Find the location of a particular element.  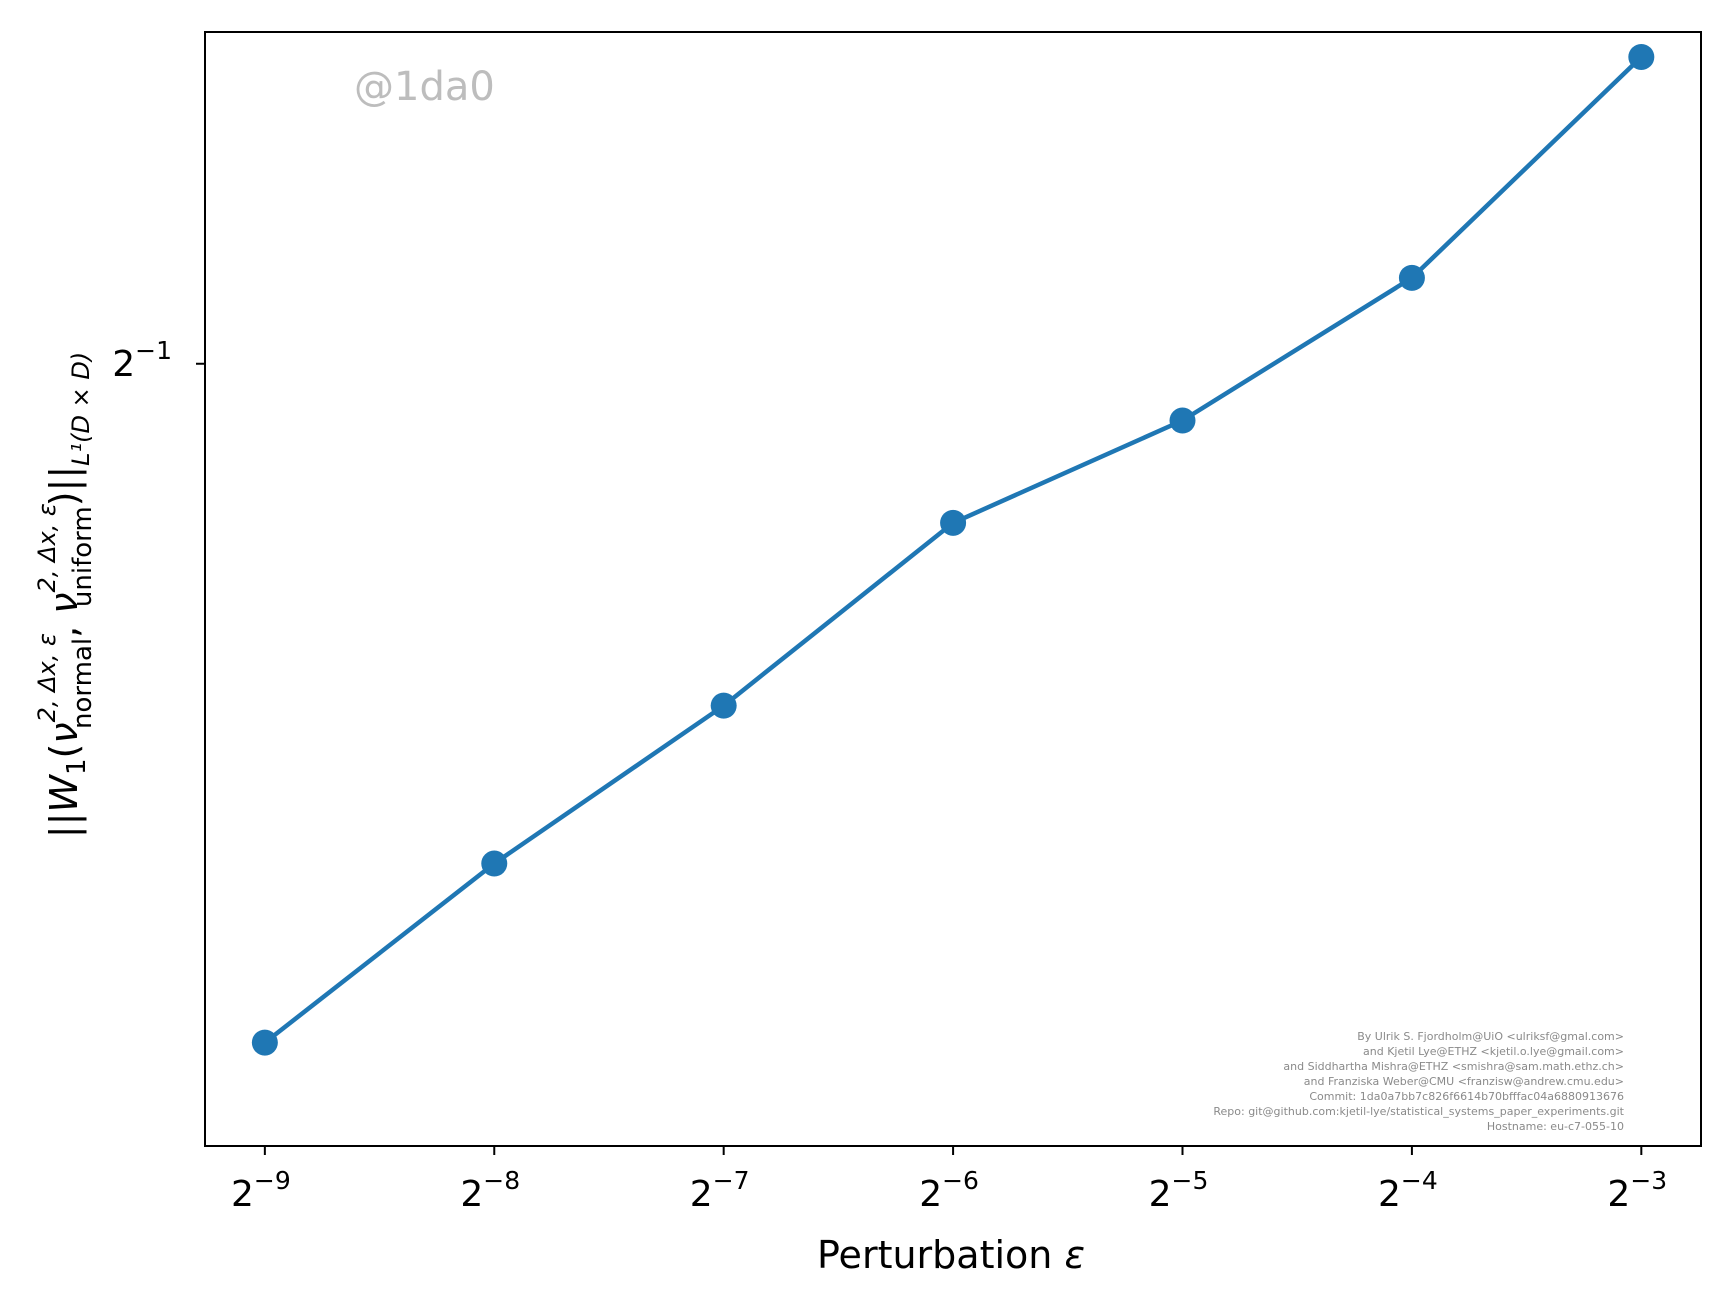

x-tick-label: 2−3 is located at coordinates (1637, 1190).